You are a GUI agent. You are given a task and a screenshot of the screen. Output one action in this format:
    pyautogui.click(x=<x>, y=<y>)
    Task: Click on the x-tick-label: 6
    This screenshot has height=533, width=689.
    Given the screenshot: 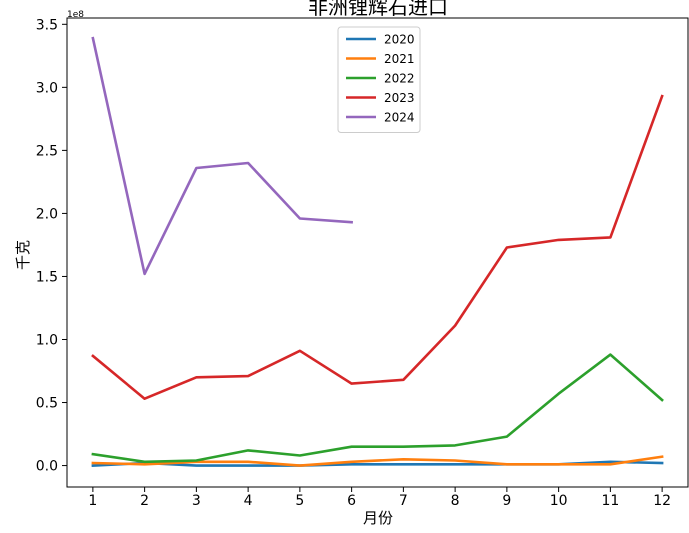 What is the action you would take?
    pyautogui.click(x=351, y=501)
    